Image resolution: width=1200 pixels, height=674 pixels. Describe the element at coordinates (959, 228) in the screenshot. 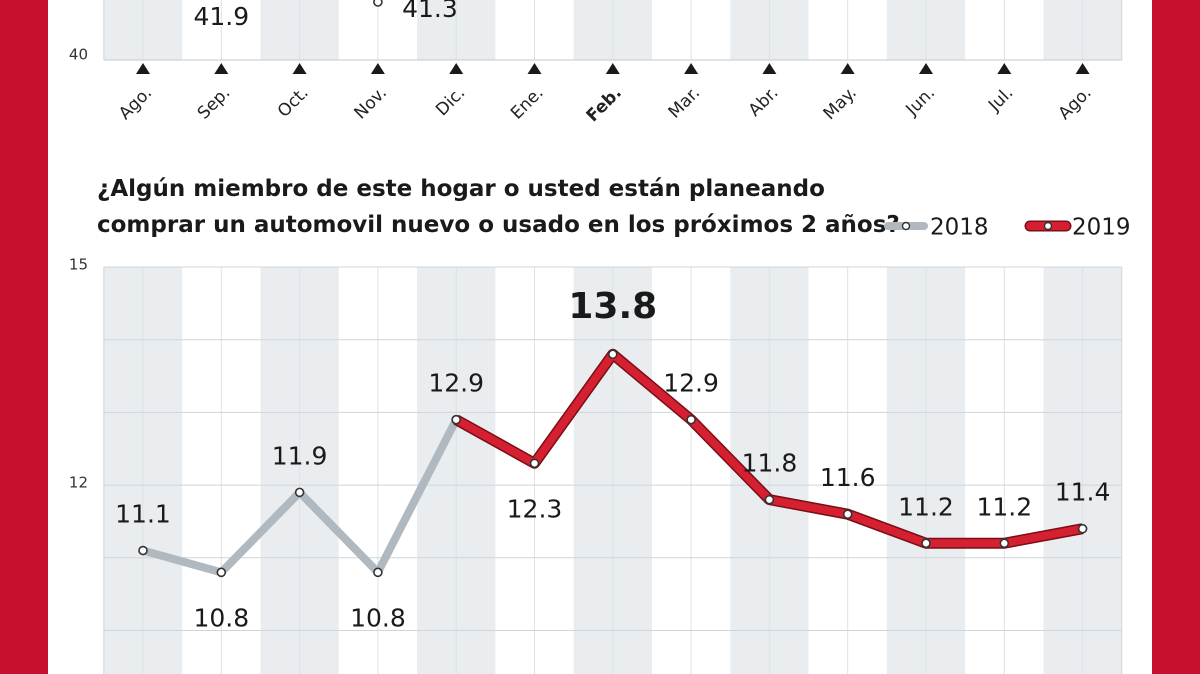

I see `legend-label: 2018` at that location.